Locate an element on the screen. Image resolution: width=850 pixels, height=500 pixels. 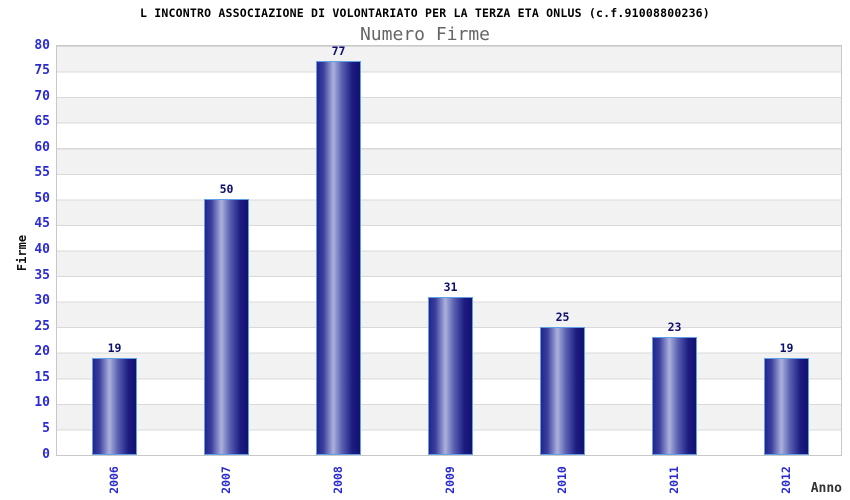
y-tick-35: 35 is located at coordinates (42, 275).